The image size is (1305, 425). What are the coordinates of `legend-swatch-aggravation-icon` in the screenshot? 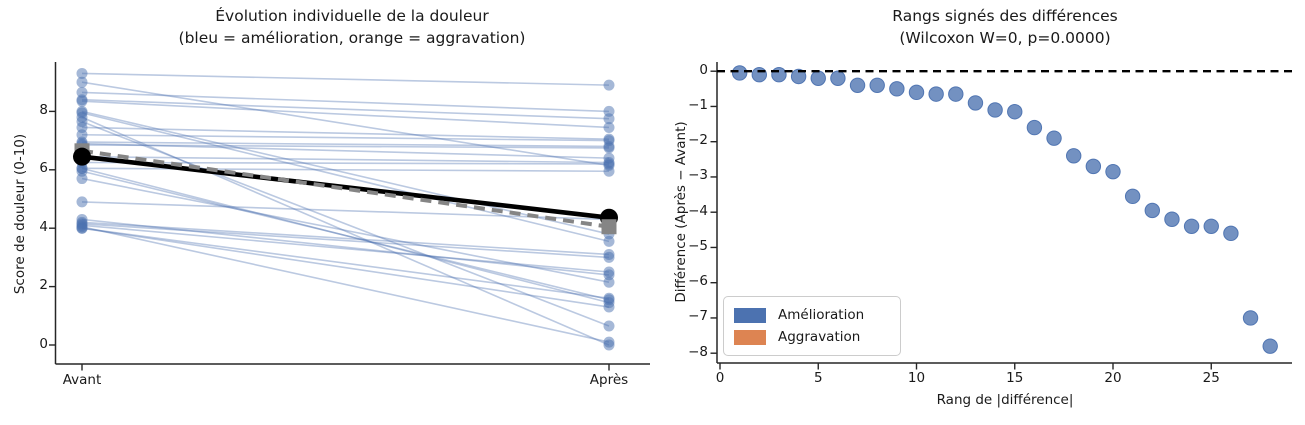 It's located at (750, 337).